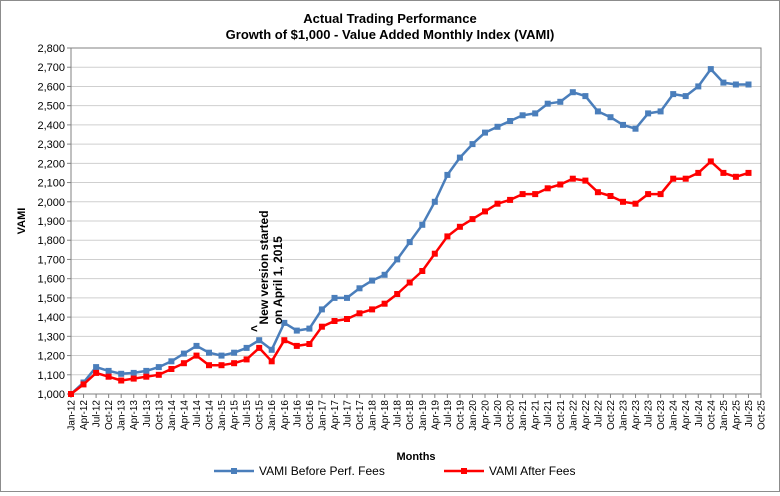  What do you see at coordinates (348, 414) in the screenshot?
I see `x-tick-label: Jul-17` at bounding box center [348, 414].